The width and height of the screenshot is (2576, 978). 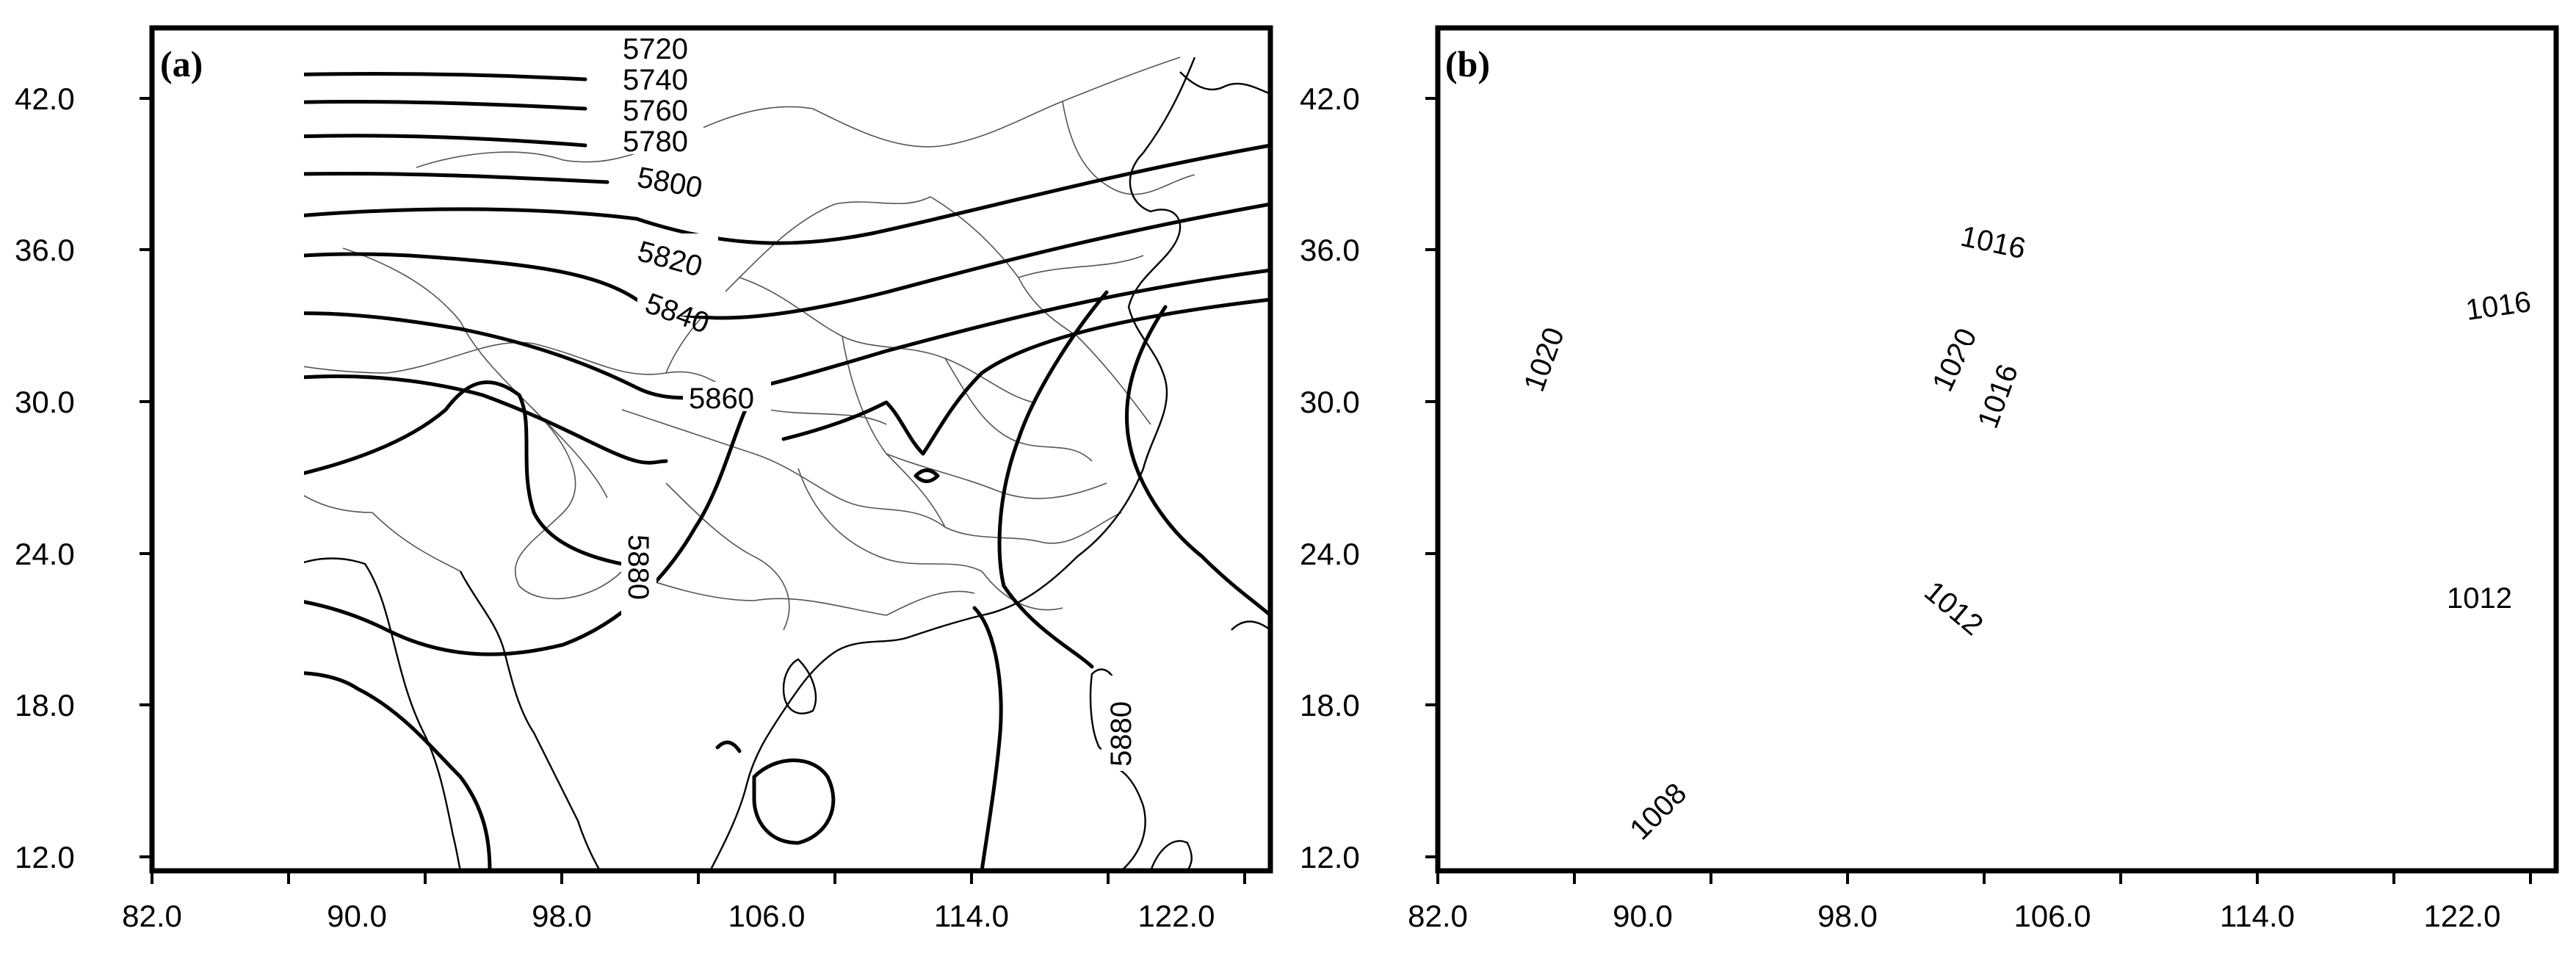 I want to click on contour-label: 5760, so click(x=655, y=111).